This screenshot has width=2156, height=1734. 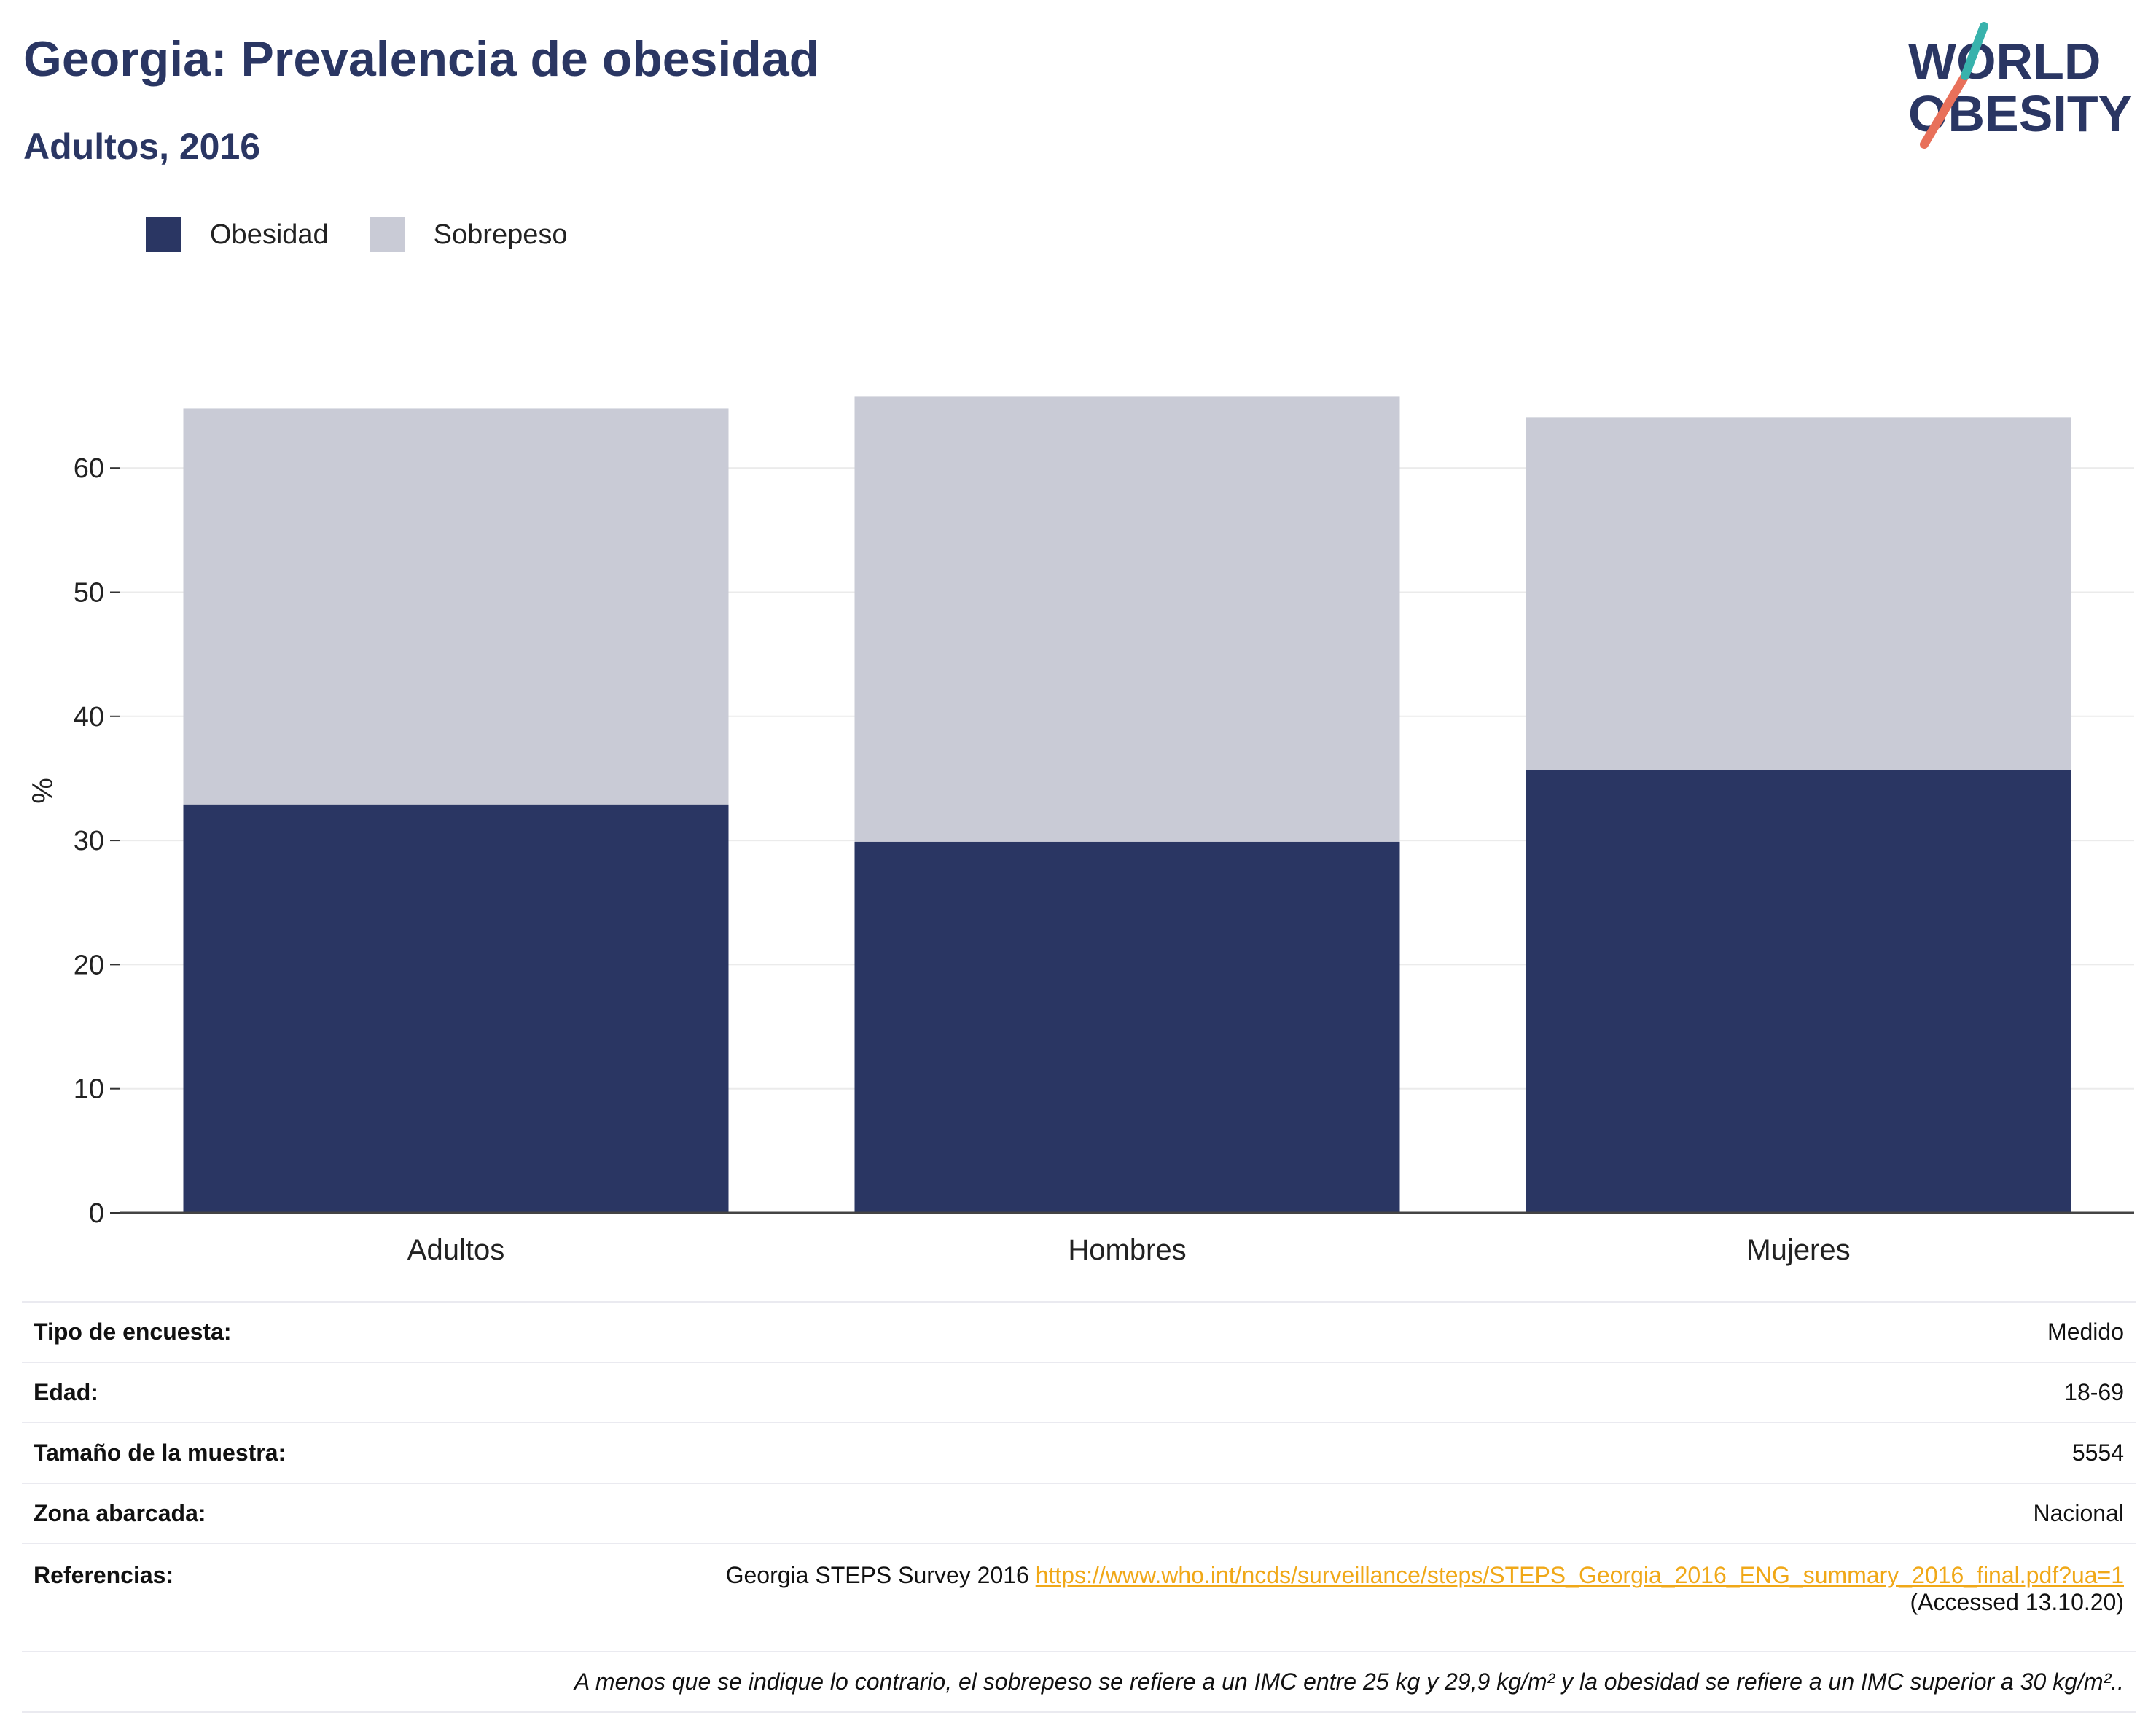 I want to click on y-tick-label: 0, so click(x=97, y=1214).